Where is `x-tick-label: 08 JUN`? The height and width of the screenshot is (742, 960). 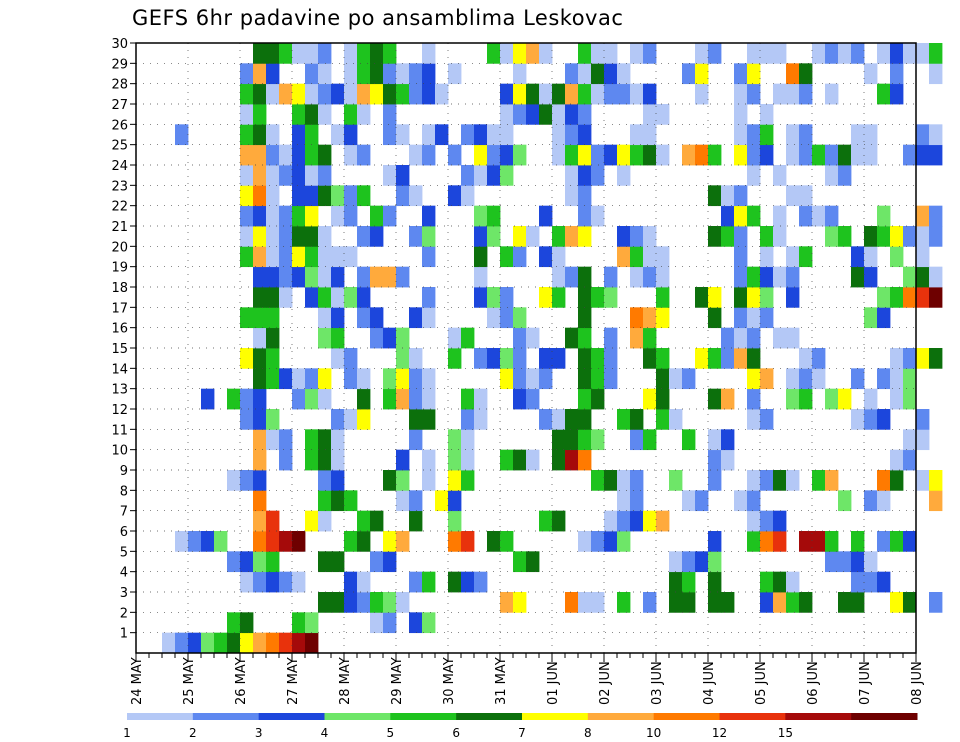
x-tick-label: 08 JUN is located at coordinates (917, 683).